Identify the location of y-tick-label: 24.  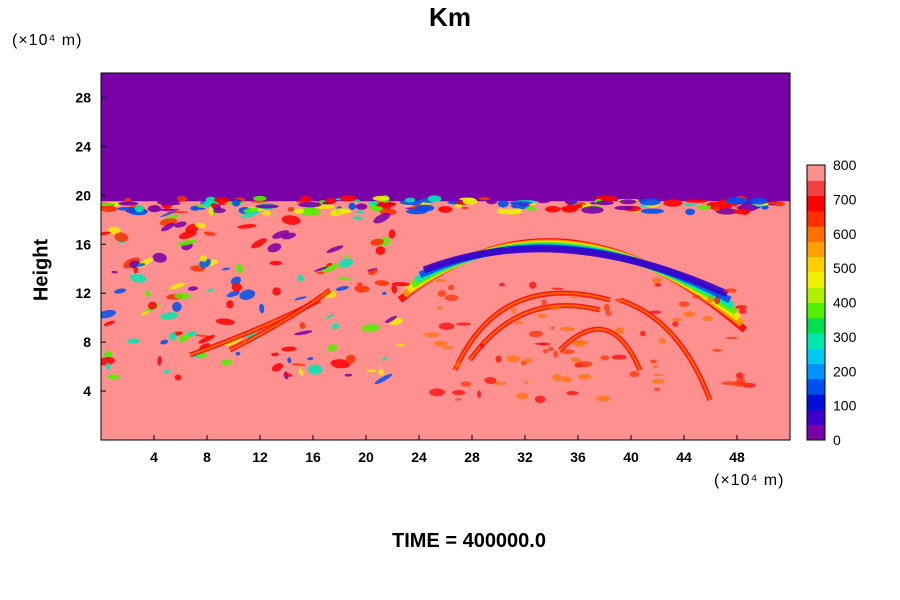
(83, 146).